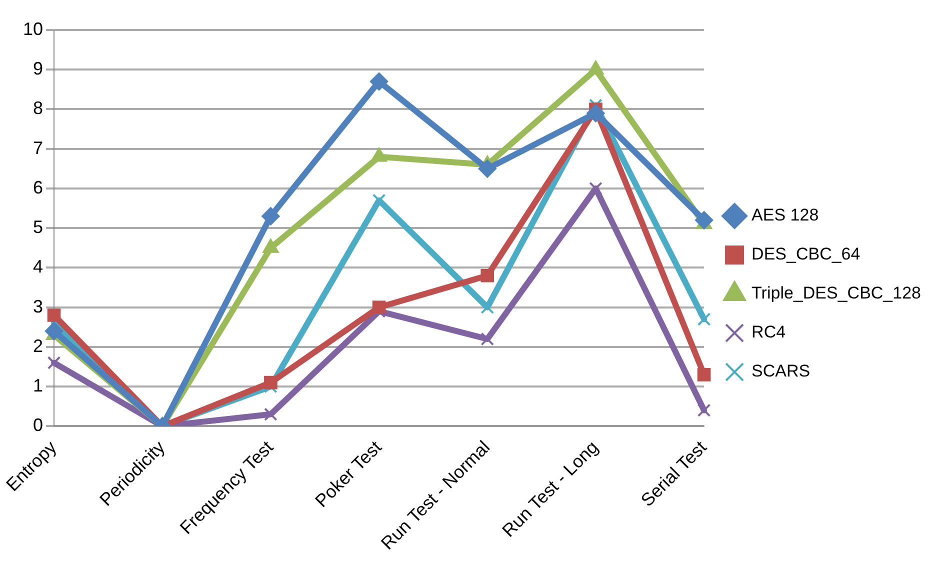  What do you see at coordinates (33, 28) in the screenshot?
I see `y-tick-label: 10` at bounding box center [33, 28].